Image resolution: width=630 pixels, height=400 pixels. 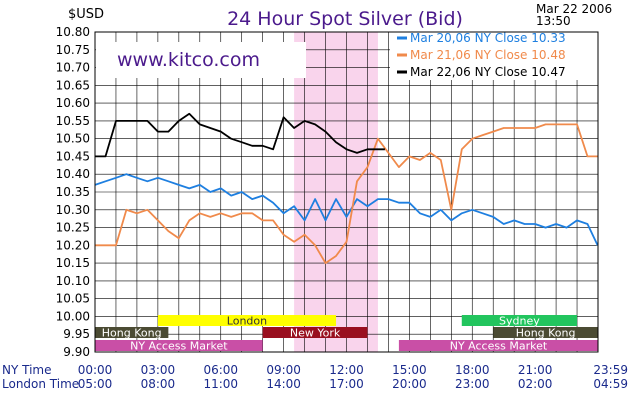 I want to click on x-tick-label: 23:00, so click(x=472, y=384).